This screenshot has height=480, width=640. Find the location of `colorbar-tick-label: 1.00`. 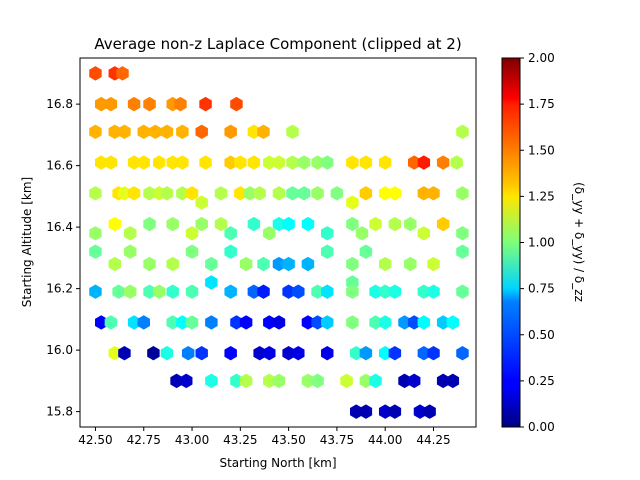

colorbar-tick-label: 1.00 is located at coordinates (541, 243).